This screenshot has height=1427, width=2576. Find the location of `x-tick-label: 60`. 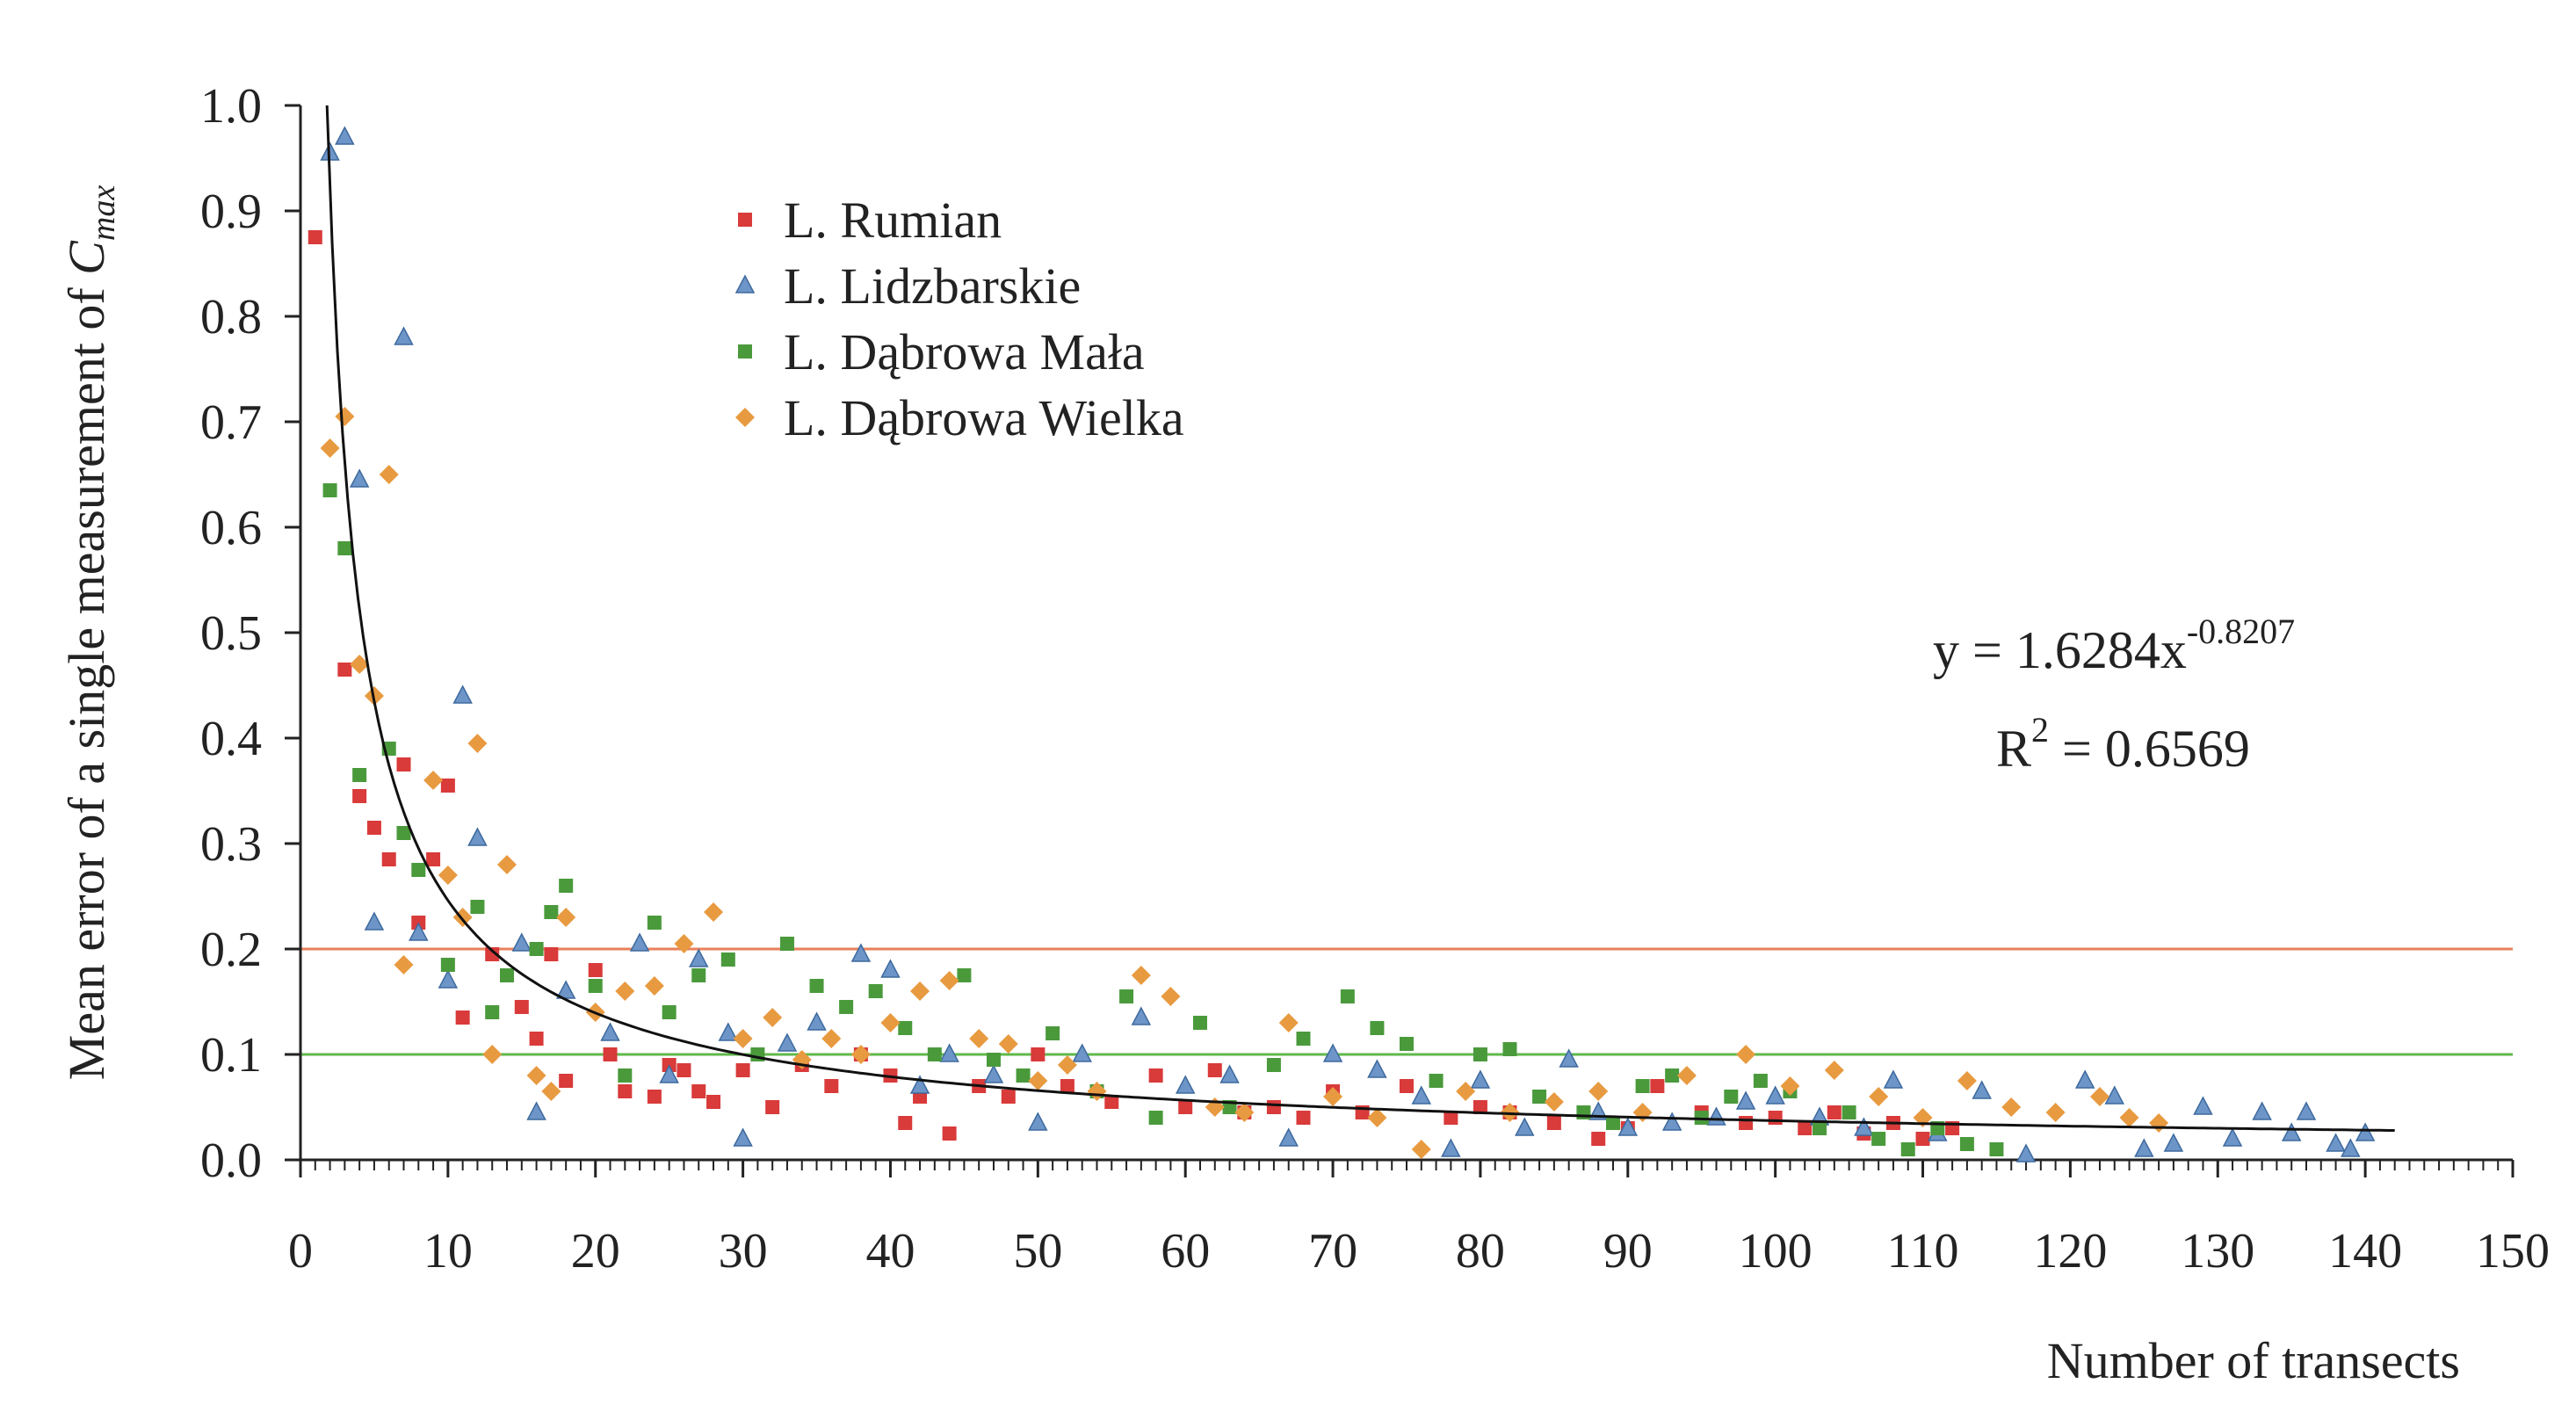

x-tick-label: 60 is located at coordinates (1185, 1251).